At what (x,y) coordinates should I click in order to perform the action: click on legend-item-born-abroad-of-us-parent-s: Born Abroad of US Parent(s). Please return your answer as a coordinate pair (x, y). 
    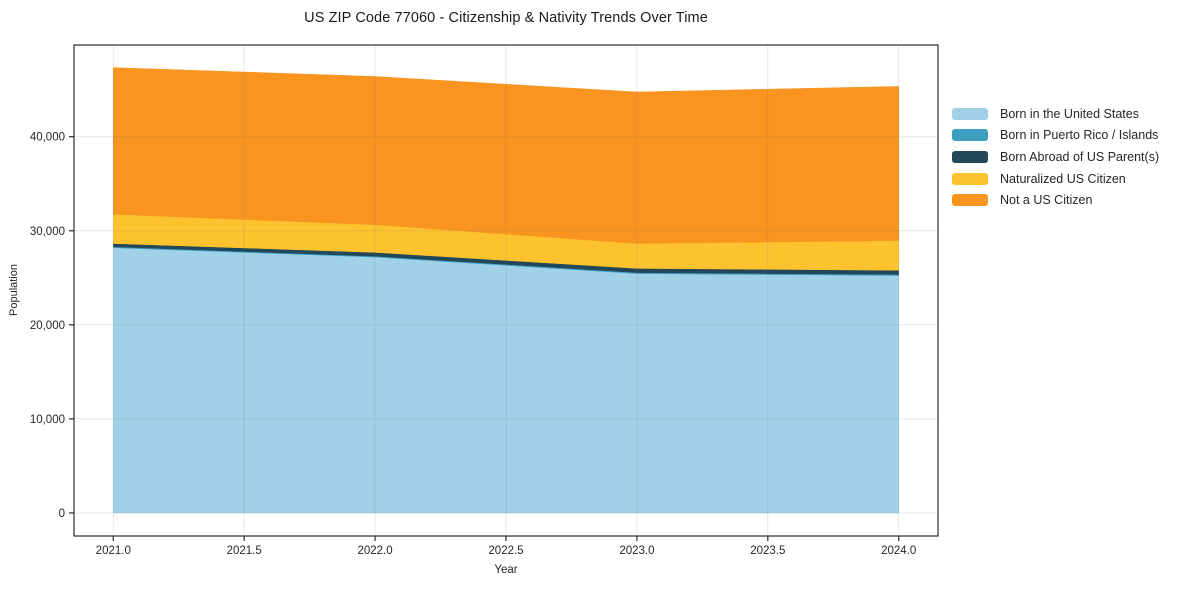
    Looking at the image, I should click on (1055, 157).